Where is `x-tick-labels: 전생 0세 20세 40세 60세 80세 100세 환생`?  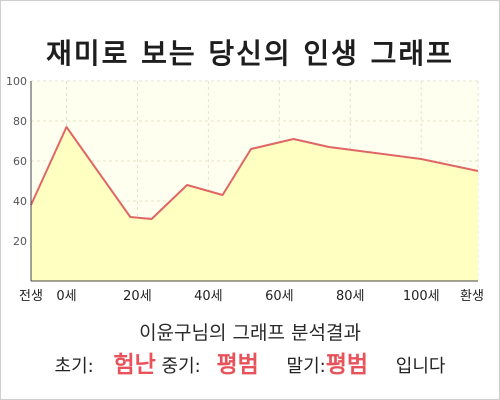 x-tick-labels: 전생 0세 20세 40세 60세 80세 100세 환생 is located at coordinates (251, 296).